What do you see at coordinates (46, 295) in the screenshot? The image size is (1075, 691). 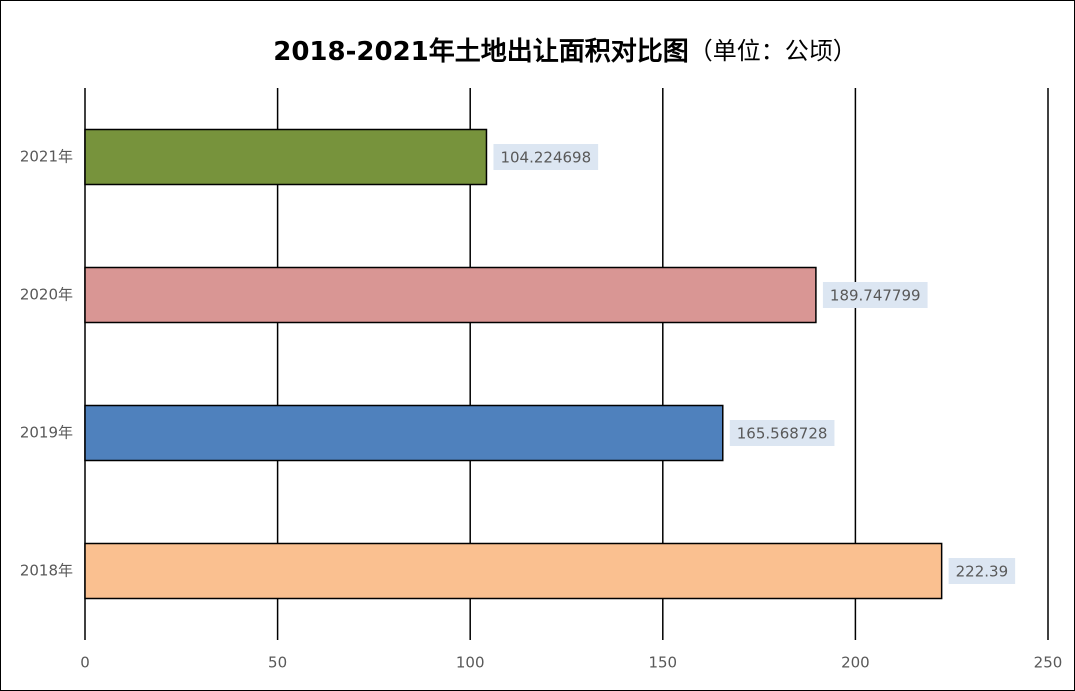 I see `y-tick-label: 2020年` at bounding box center [46, 295].